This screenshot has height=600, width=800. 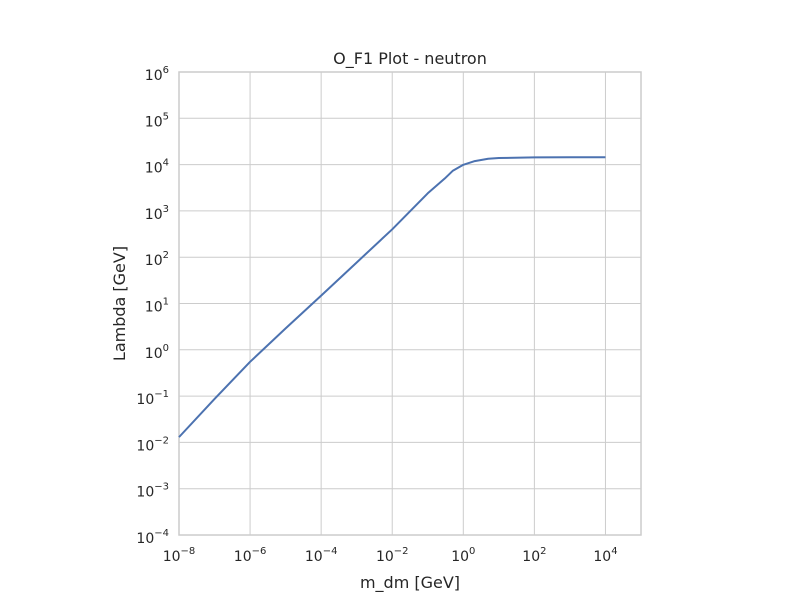 What do you see at coordinates (119, 303) in the screenshot?
I see `y-axis-label: Lambda [GeV]` at bounding box center [119, 303].